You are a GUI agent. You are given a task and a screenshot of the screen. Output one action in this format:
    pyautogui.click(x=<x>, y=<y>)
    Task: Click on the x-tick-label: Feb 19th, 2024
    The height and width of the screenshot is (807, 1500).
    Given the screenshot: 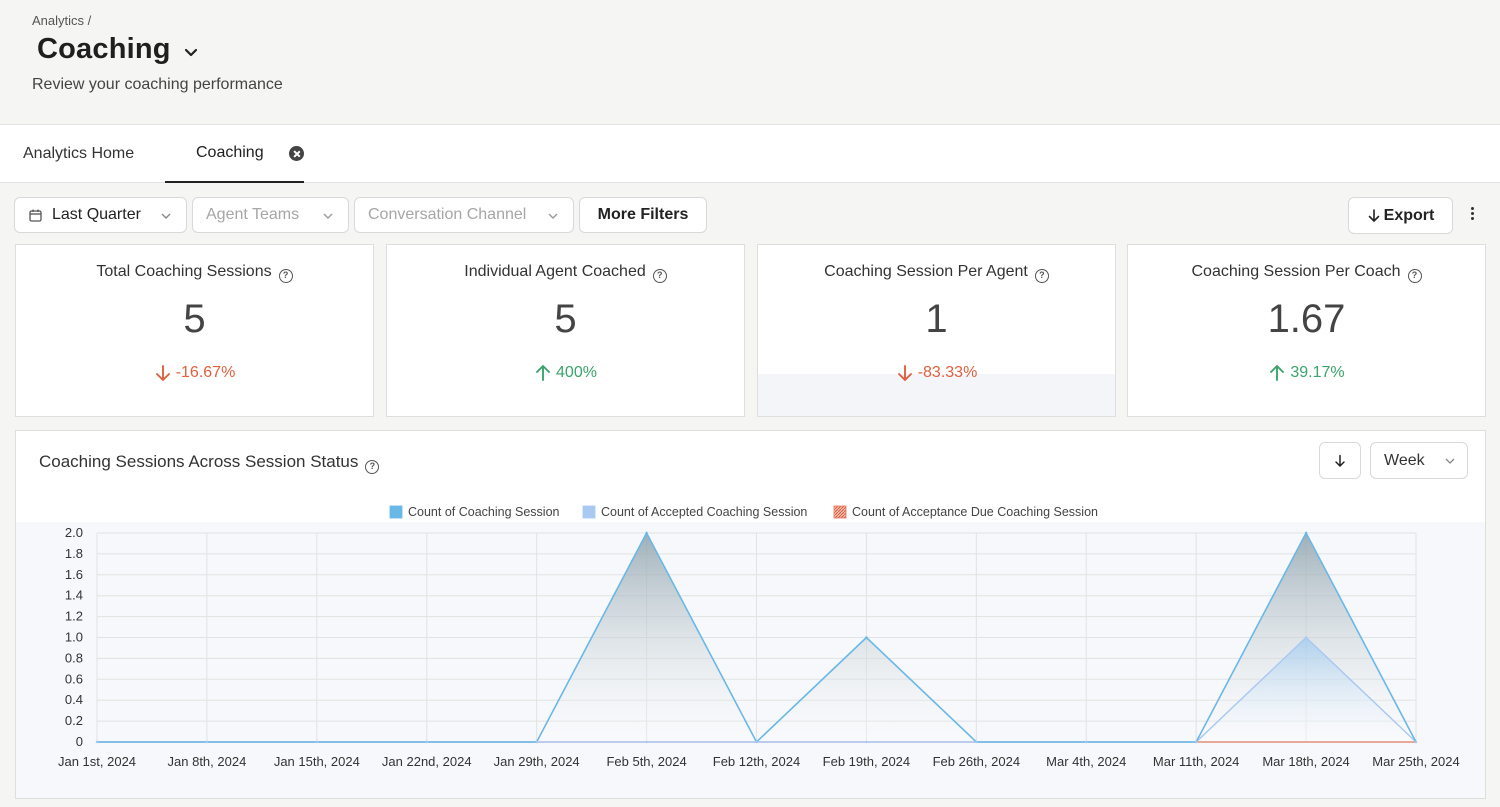 What is the action you would take?
    pyautogui.click(x=866, y=761)
    